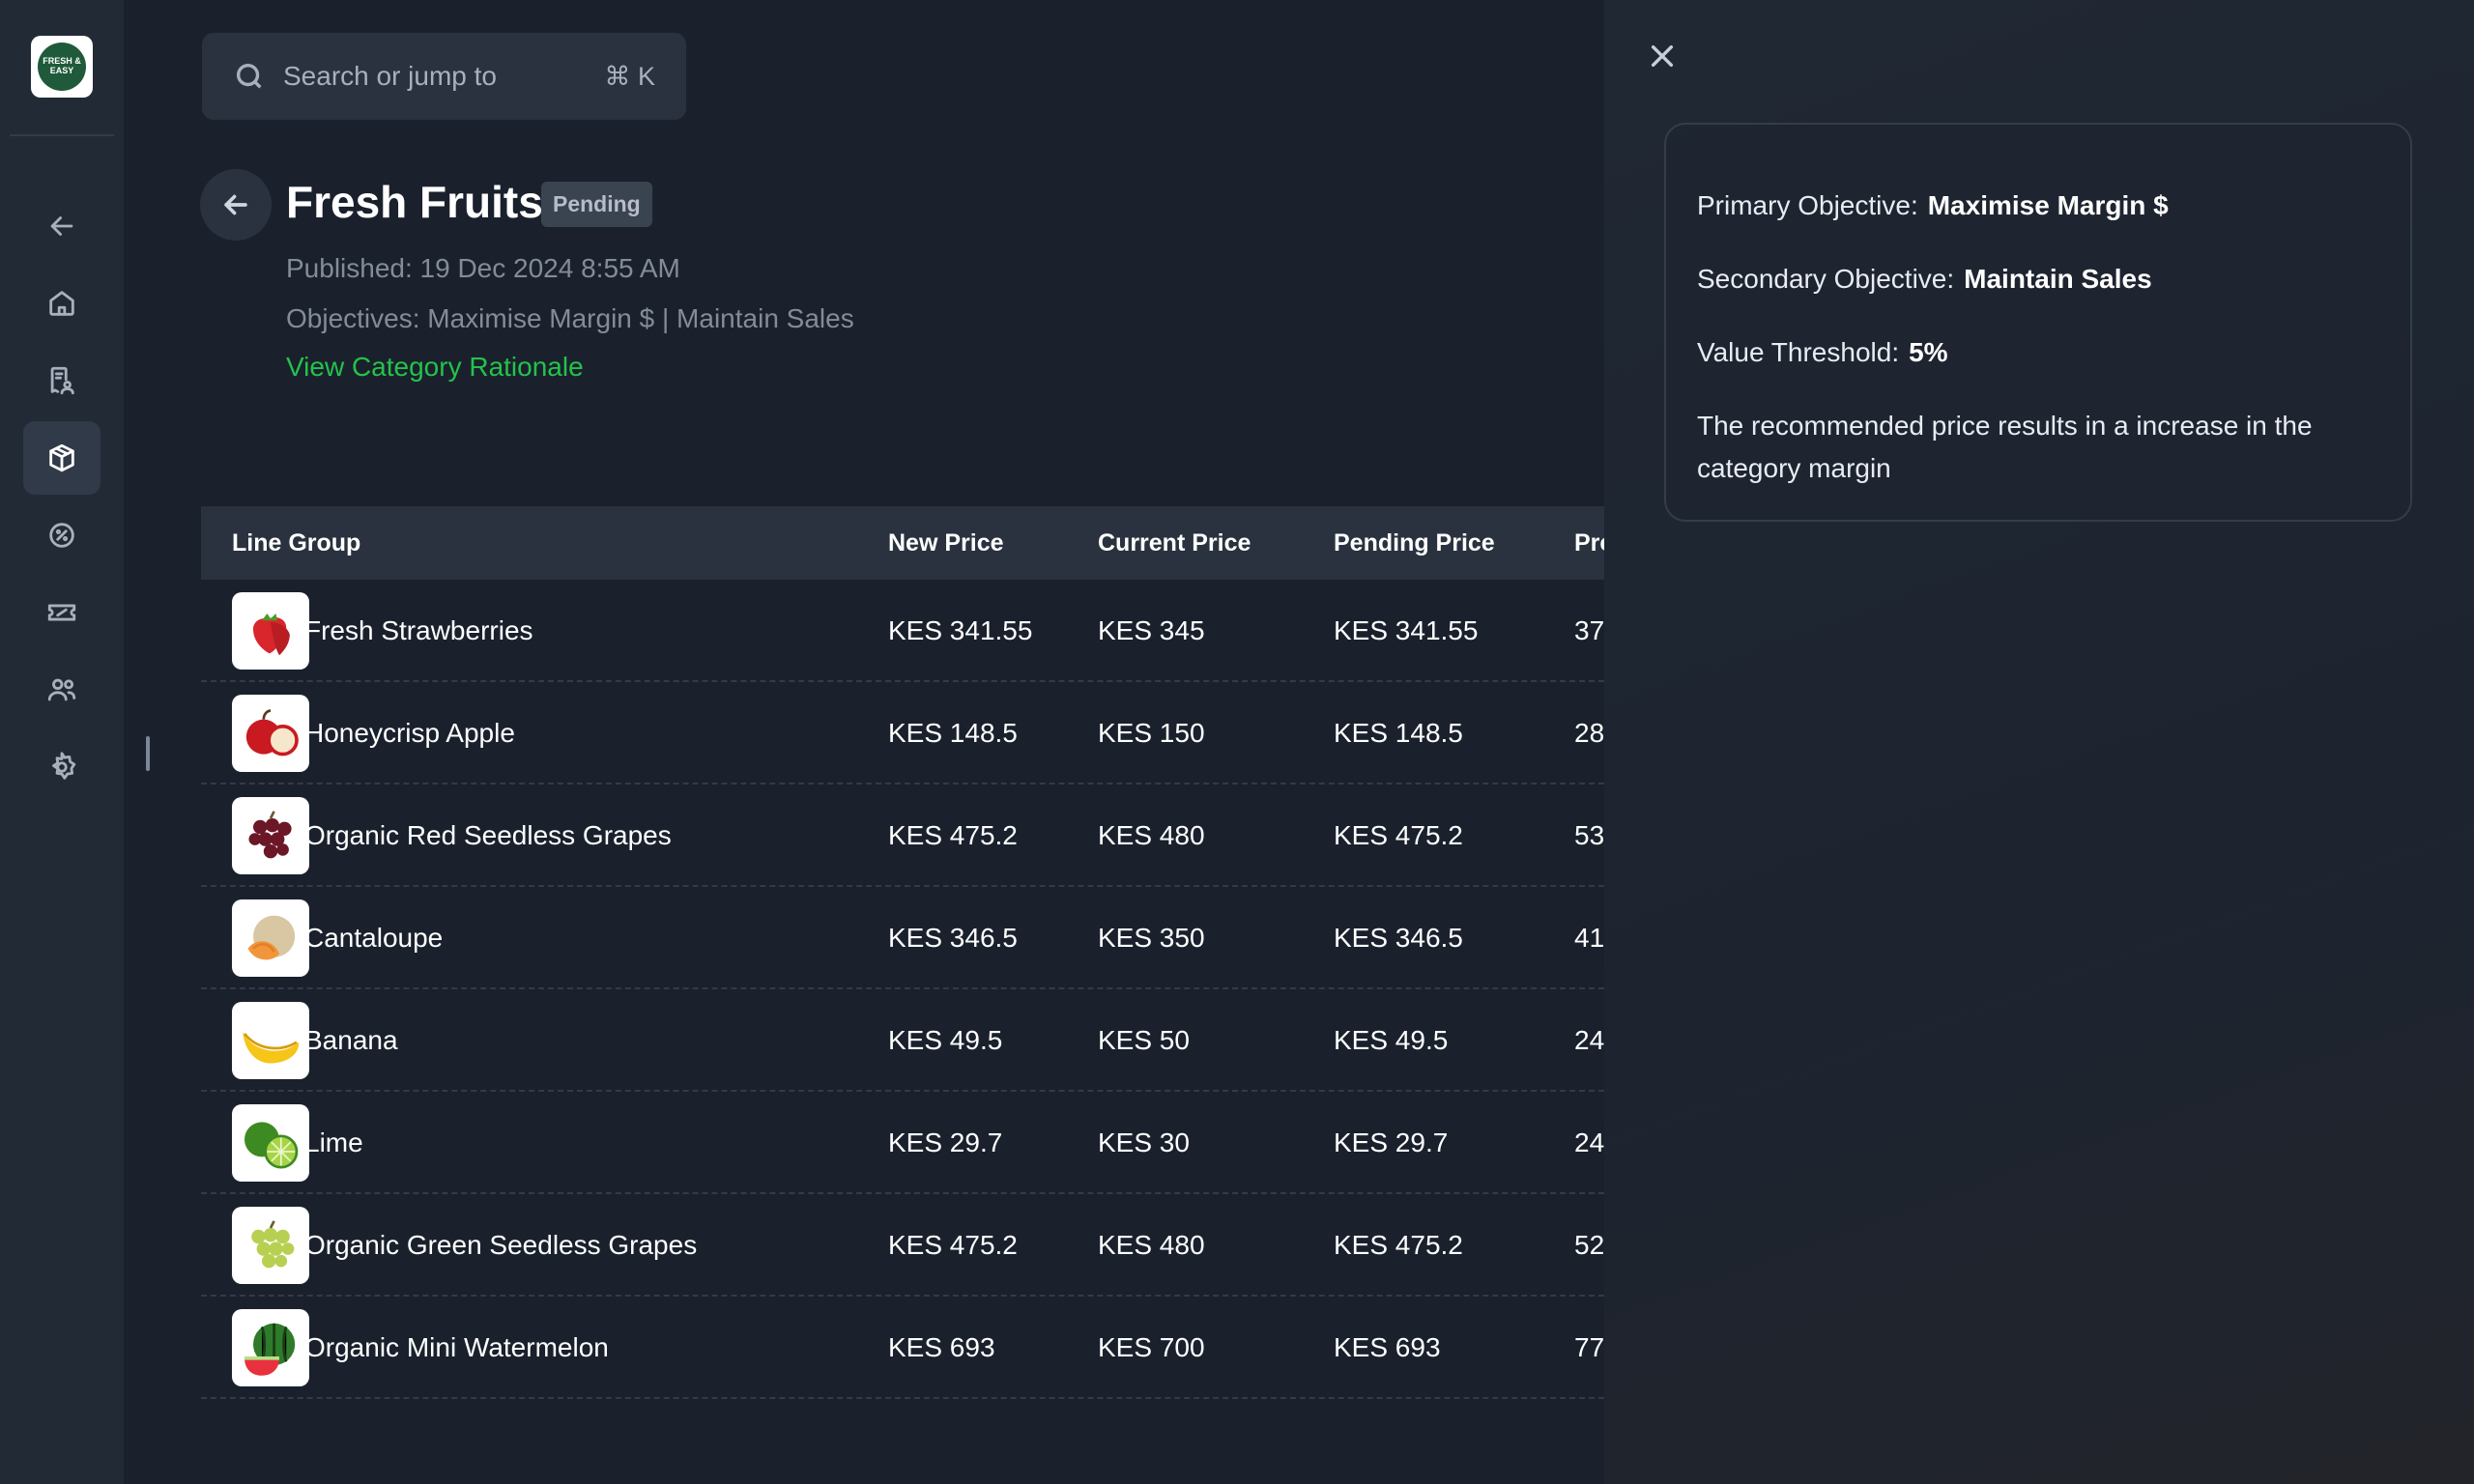  I want to click on sidebar: FRESH & EASY, so click(62, 742).